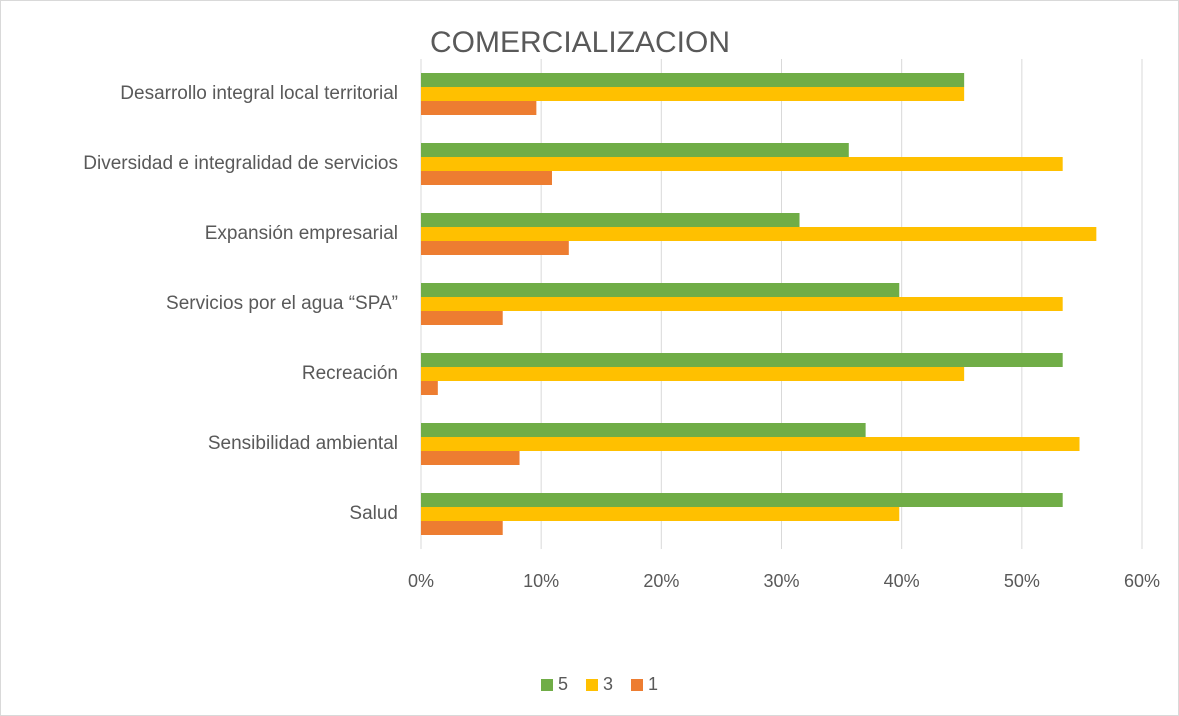  I want to click on legend-label: 1, so click(653, 684).